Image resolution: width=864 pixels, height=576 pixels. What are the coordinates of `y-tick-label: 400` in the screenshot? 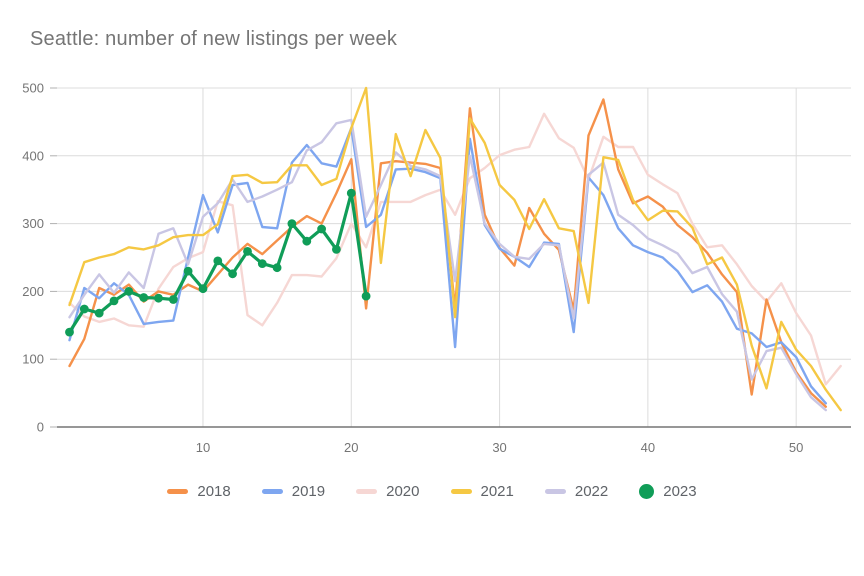 It's located at (33, 155).